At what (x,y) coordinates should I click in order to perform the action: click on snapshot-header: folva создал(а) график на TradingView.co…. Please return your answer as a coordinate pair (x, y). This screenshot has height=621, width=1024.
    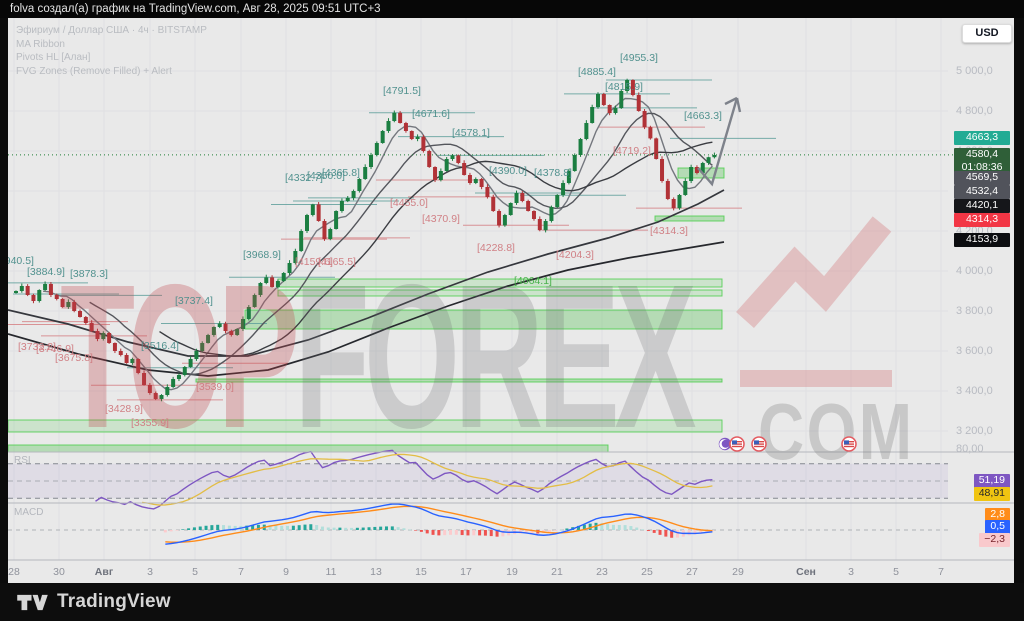
    Looking at the image, I should click on (512, 9).